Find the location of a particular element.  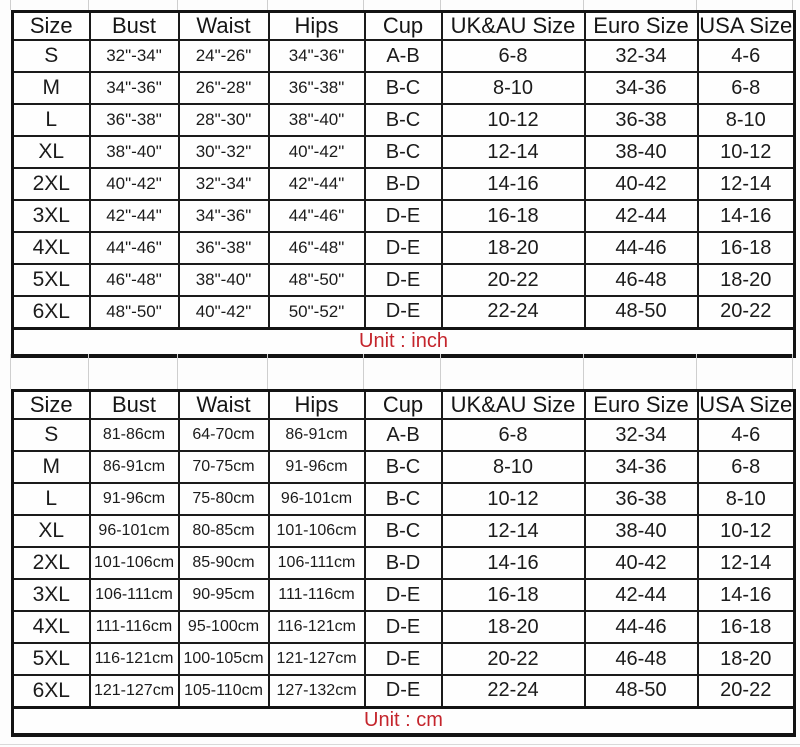

column-header-ukau-size: UK&AU Size is located at coordinates (513, 25).